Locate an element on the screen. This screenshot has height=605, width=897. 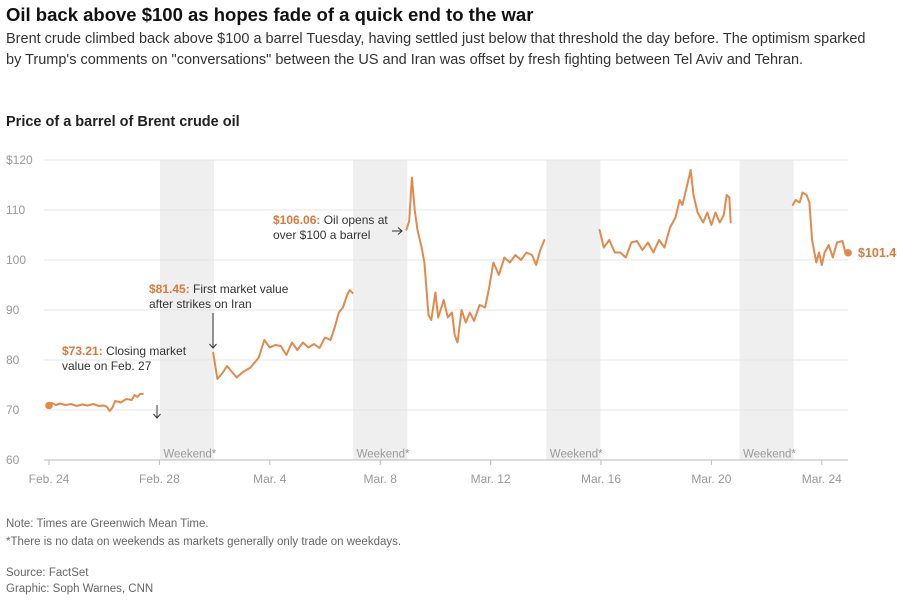
annotation-text: value on Feb. 27 is located at coordinates (107, 366).